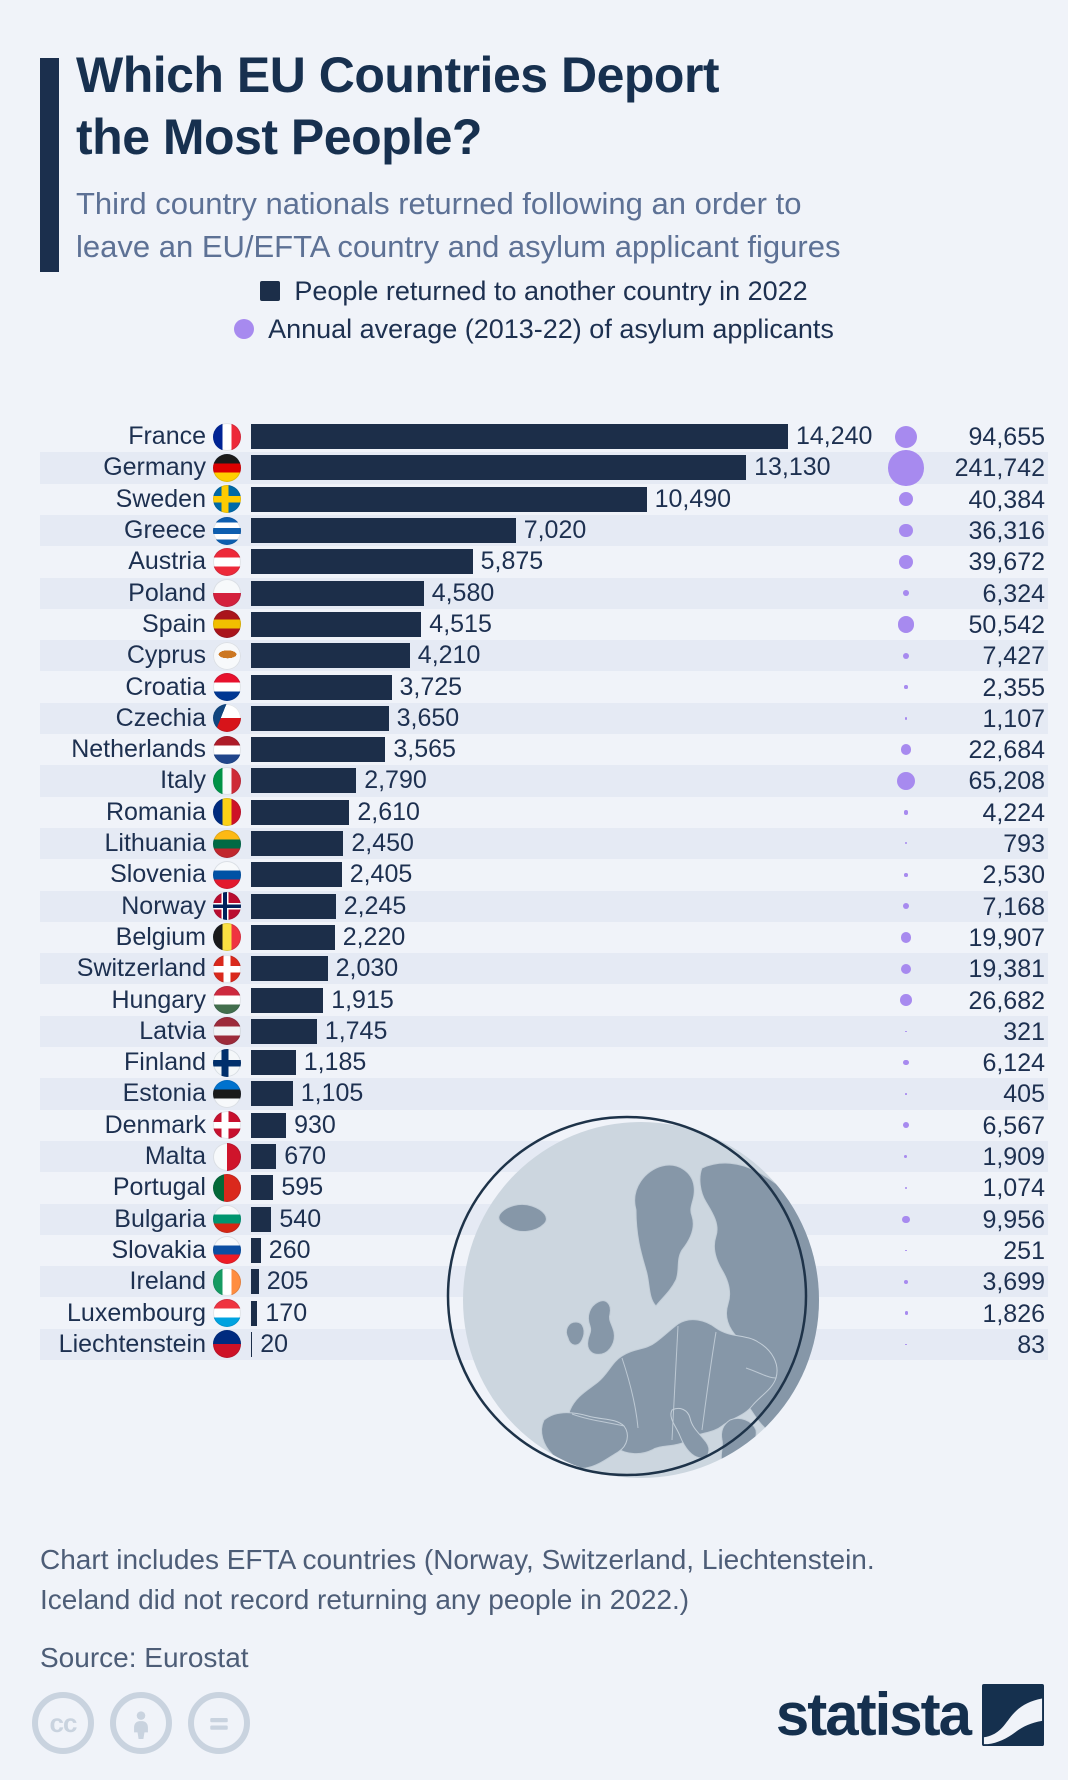 The width and height of the screenshot is (1068, 1780). Describe the element at coordinates (174, 623) in the screenshot. I see `country-label: Spain` at that location.